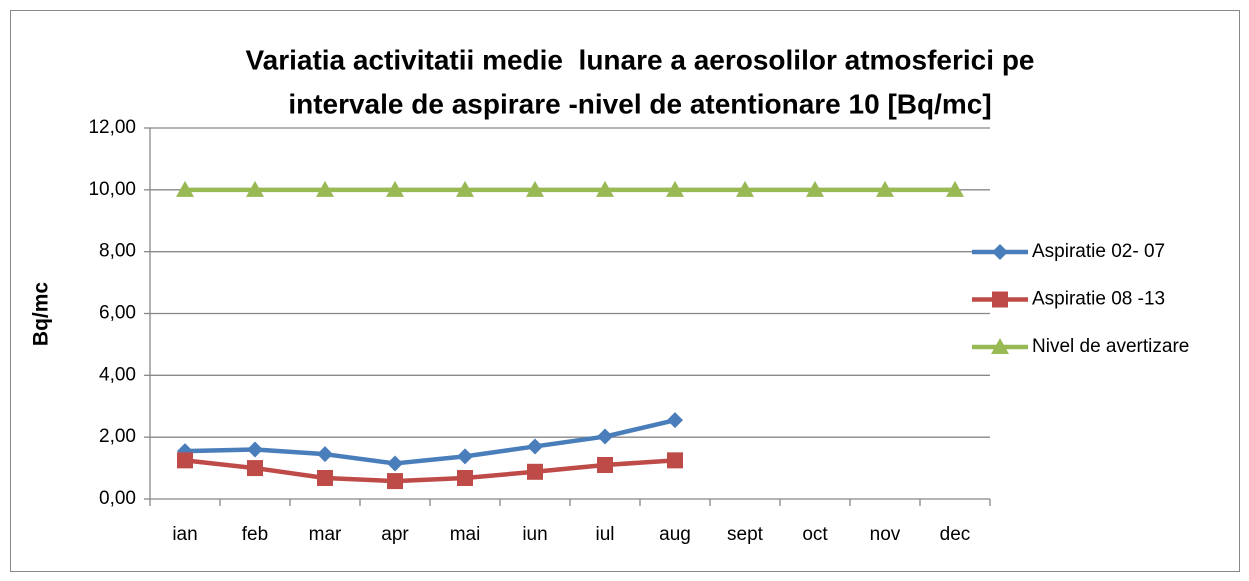 The height and width of the screenshot is (581, 1249). Describe the element at coordinates (117, 251) in the screenshot. I see `y-tick-label: 8,00` at that location.